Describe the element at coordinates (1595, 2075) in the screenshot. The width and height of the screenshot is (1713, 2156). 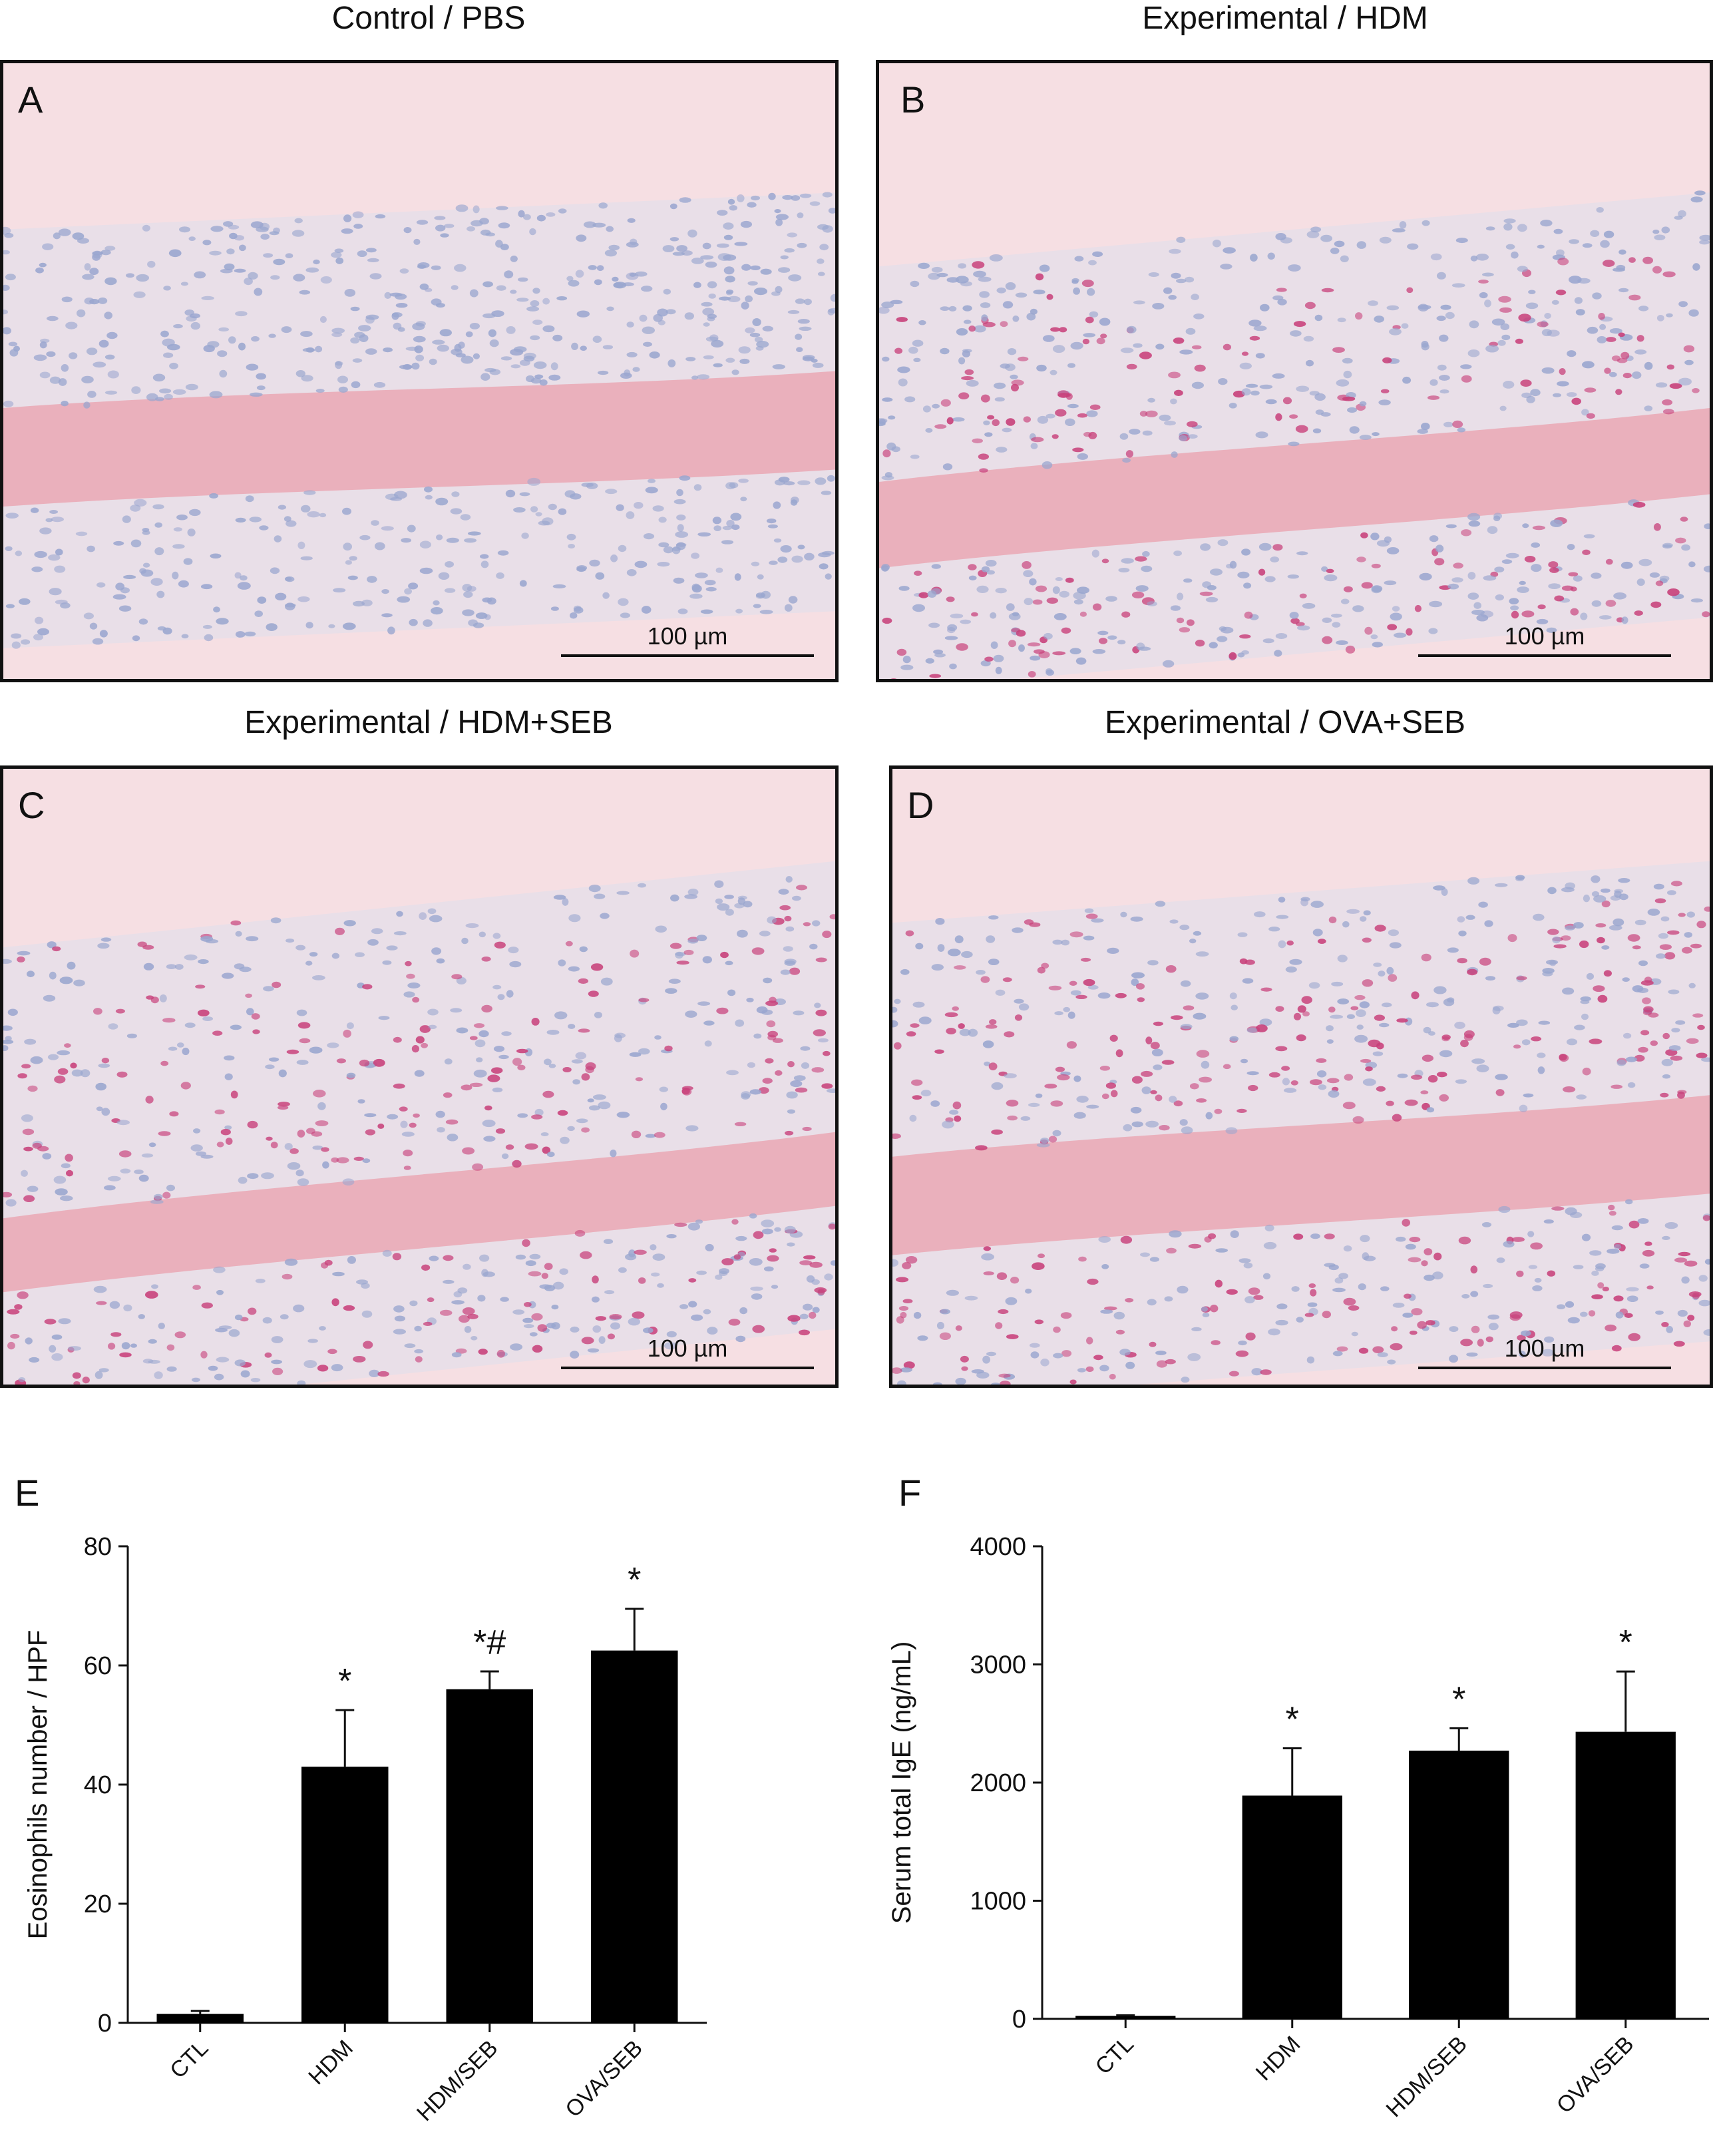
I see `x-tick-label: OVA/SEB` at that location.